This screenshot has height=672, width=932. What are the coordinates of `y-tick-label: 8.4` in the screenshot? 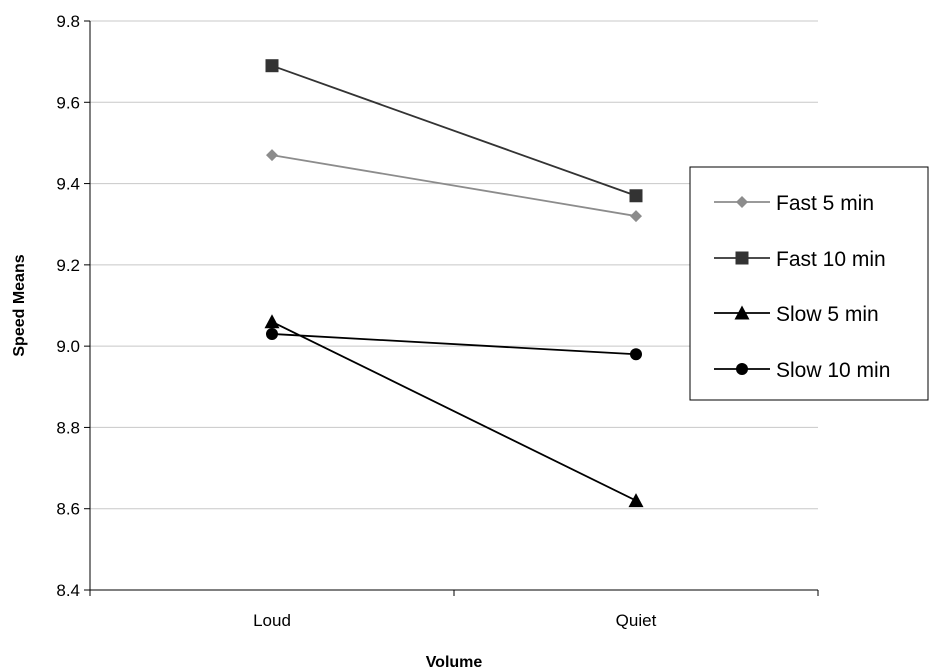 It's located at (68, 590).